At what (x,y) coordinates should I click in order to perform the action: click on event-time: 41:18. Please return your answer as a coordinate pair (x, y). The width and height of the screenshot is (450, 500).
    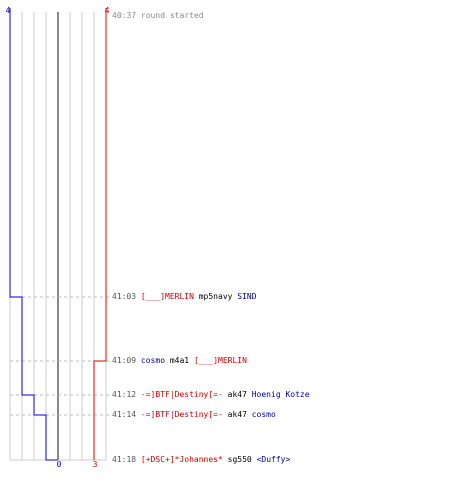
    Looking at the image, I should click on (124, 459).